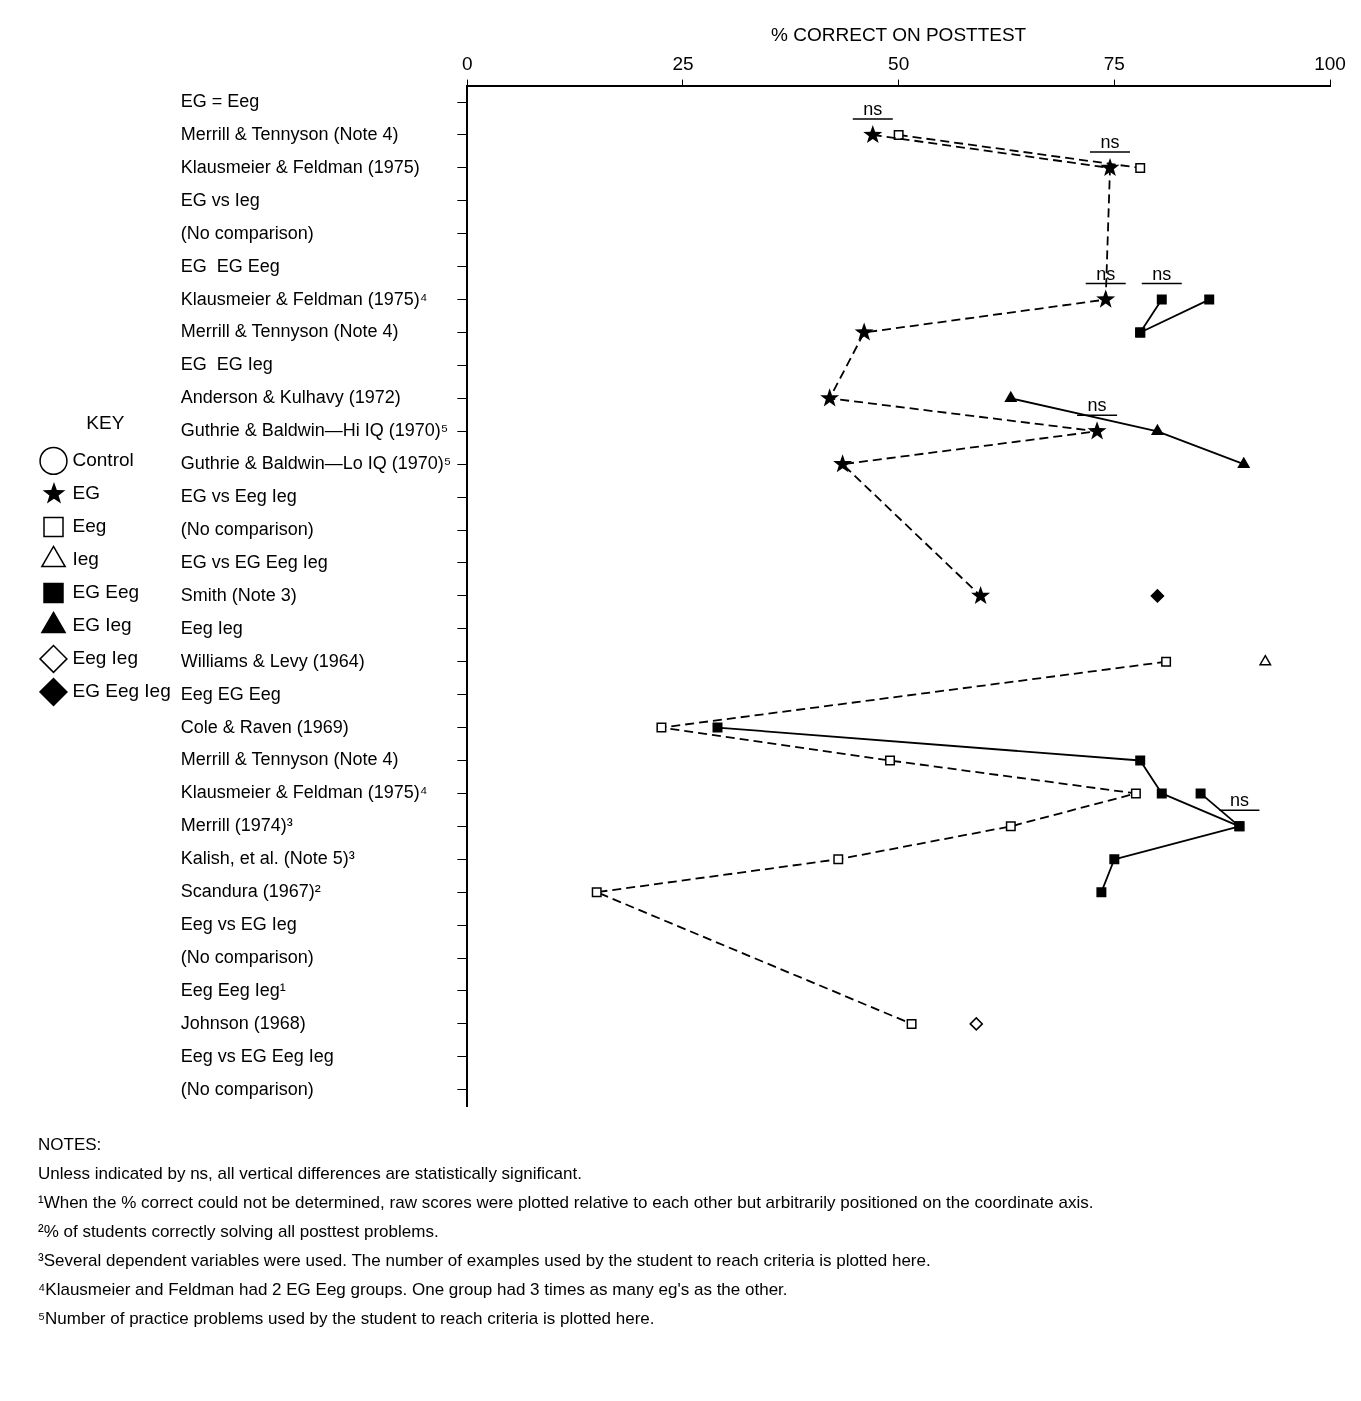  I want to click on y-tick-label: Scandura (1967)², so click(250, 891).